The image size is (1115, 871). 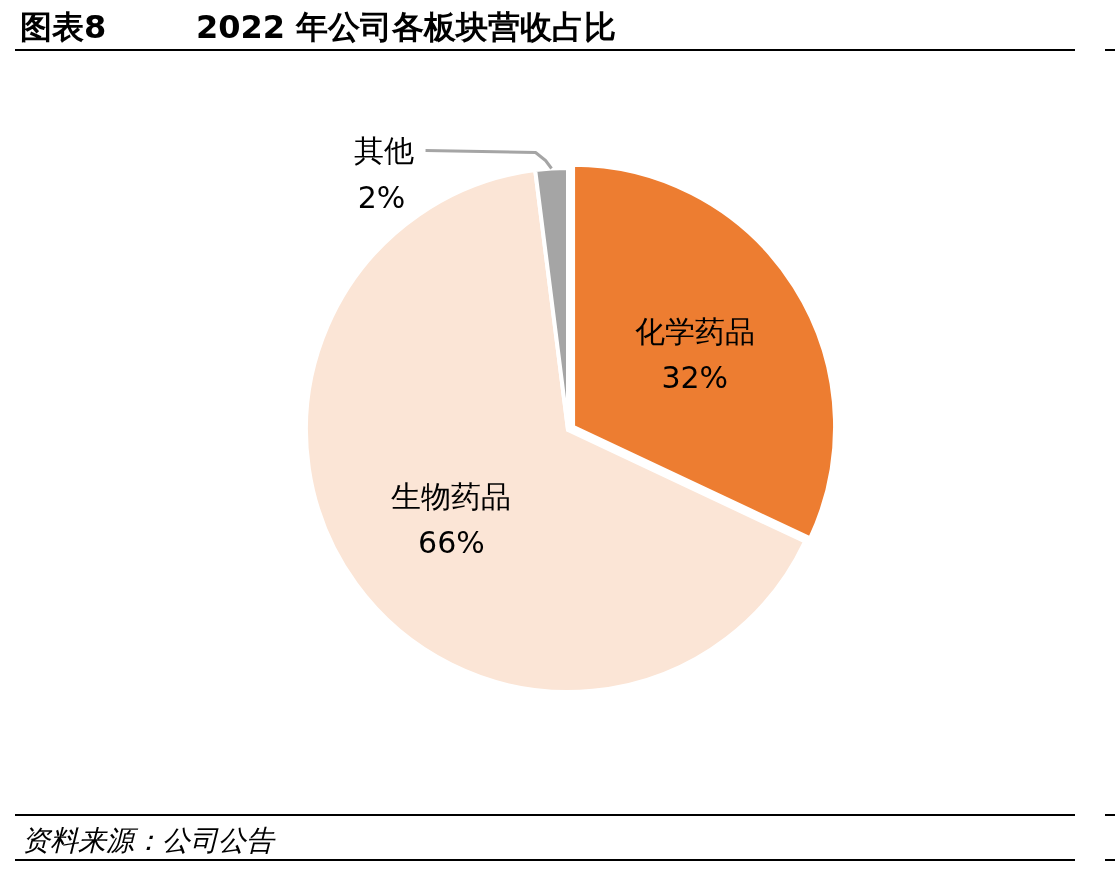 I want to click on data-label: 66%, so click(x=451, y=542).